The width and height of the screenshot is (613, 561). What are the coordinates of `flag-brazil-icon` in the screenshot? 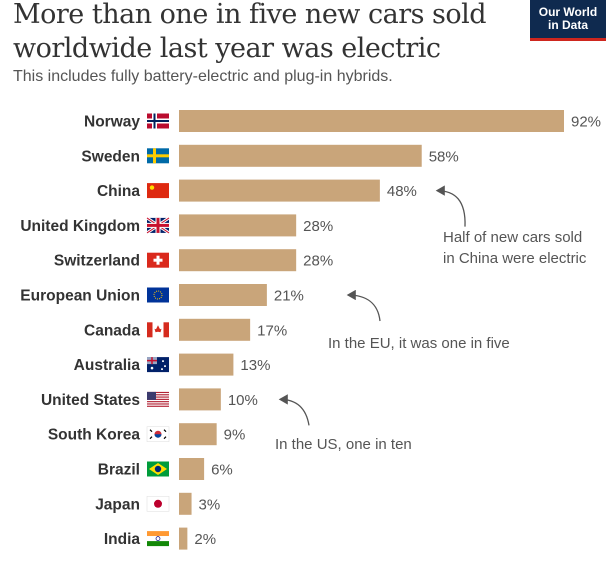 It's located at (158, 469).